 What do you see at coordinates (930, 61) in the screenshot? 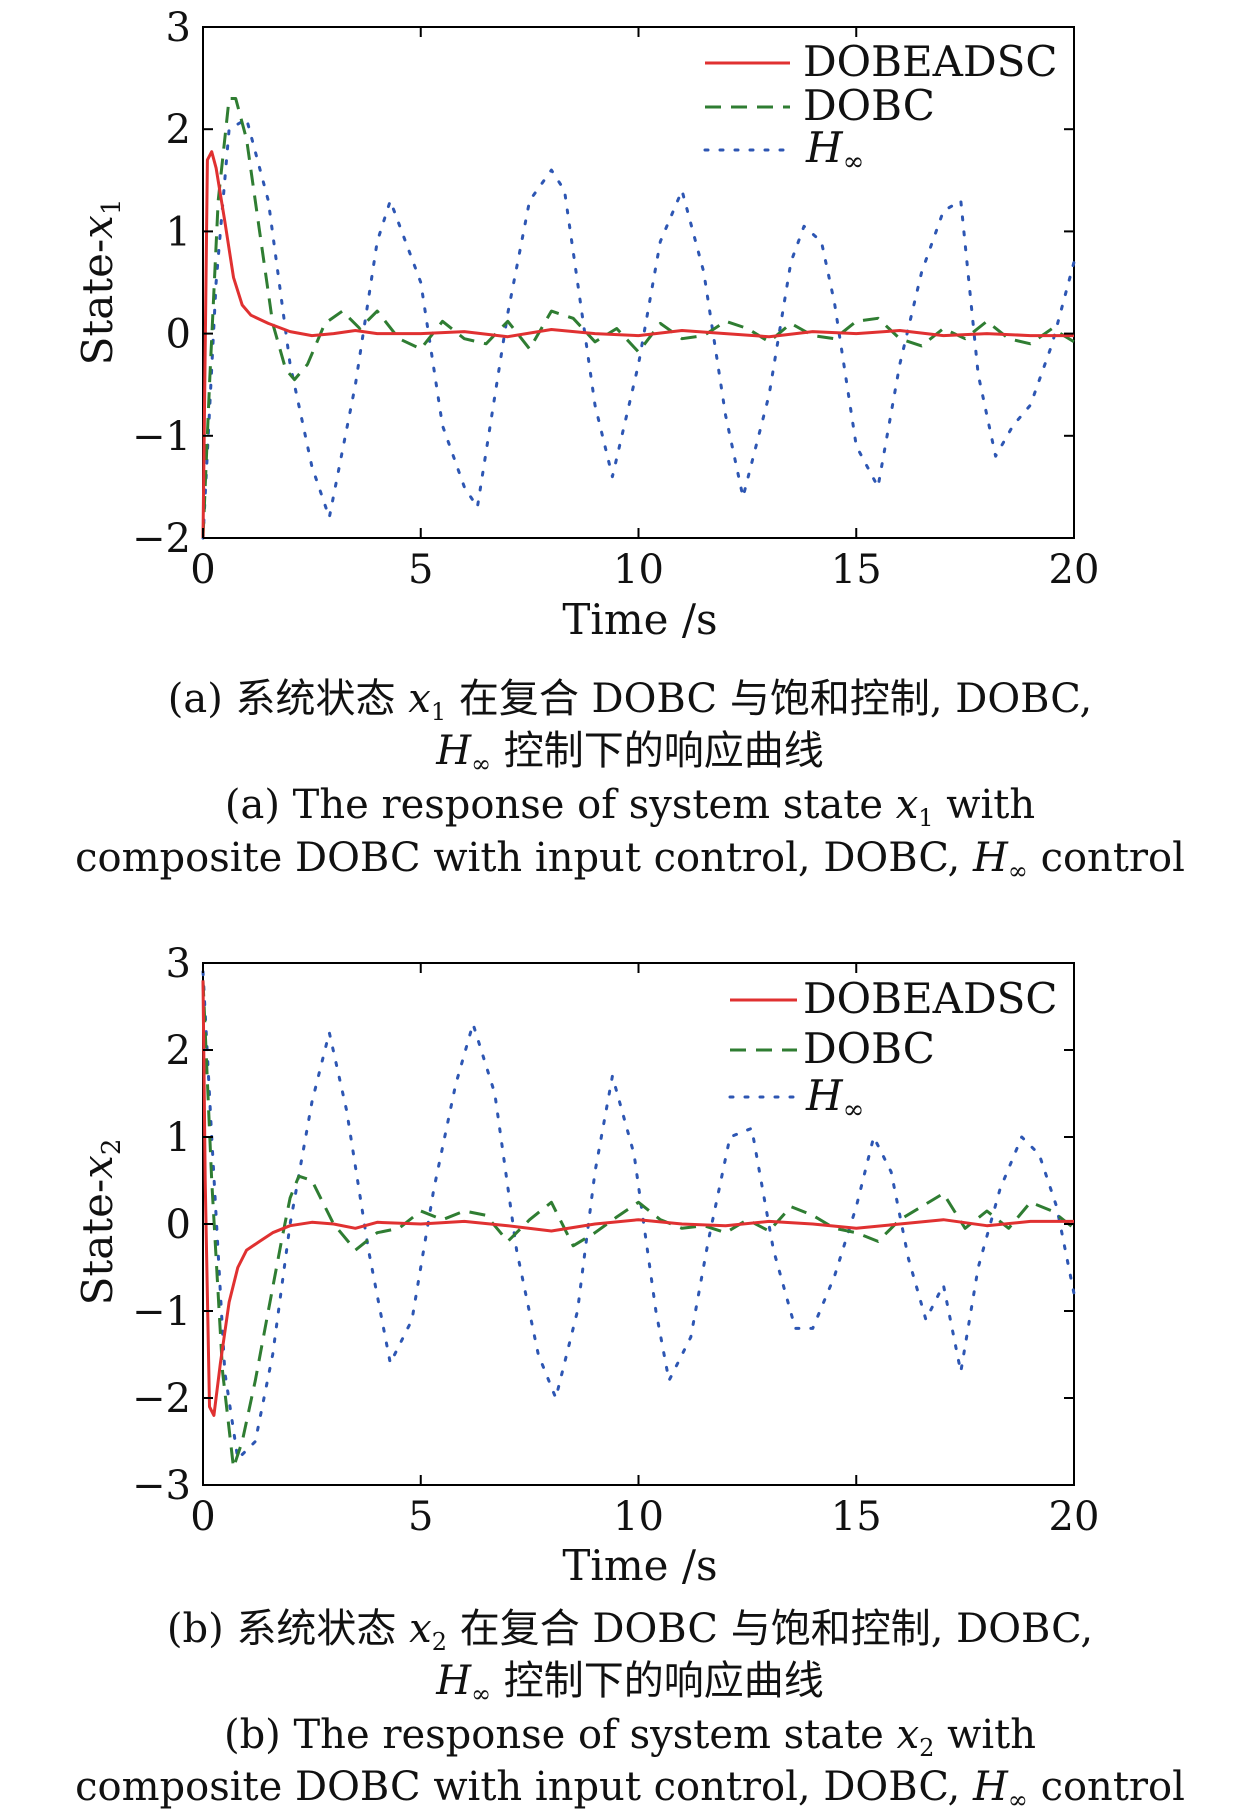
I see `legend-label-dobeadsc-a: DOBEADSC` at bounding box center [930, 61].